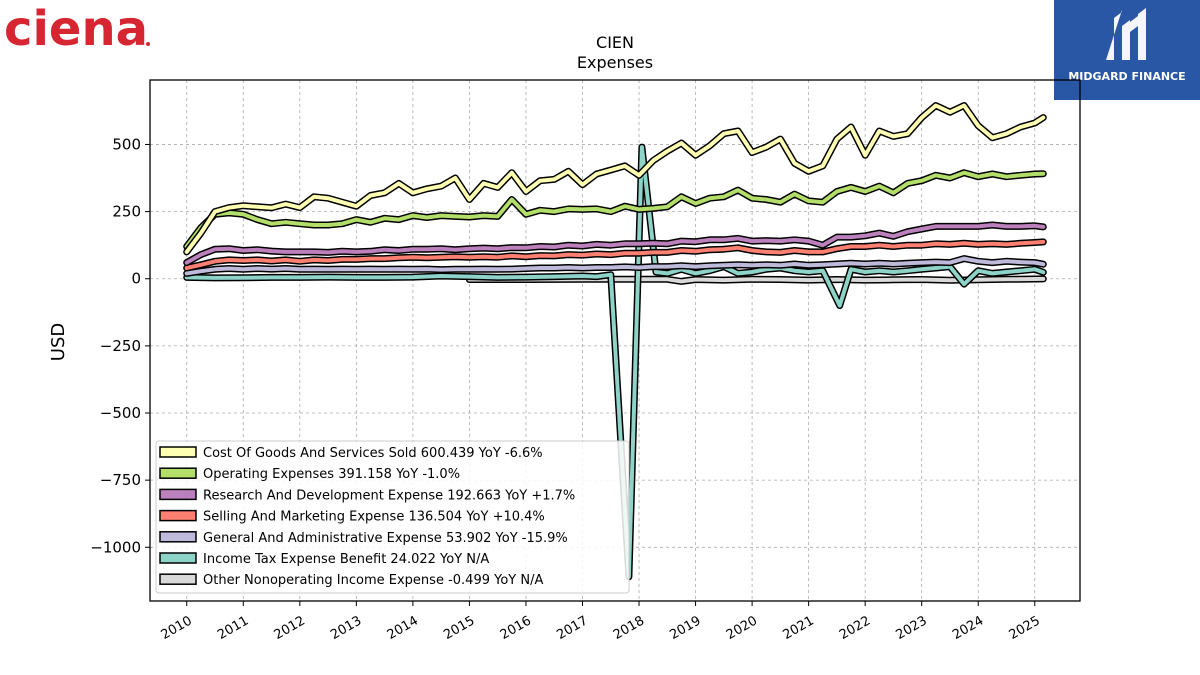 Image resolution: width=1200 pixels, height=675 pixels. What do you see at coordinates (120, 480) in the screenshot?
I see `y-tick-label: −750` at bounding box center [120, 480].